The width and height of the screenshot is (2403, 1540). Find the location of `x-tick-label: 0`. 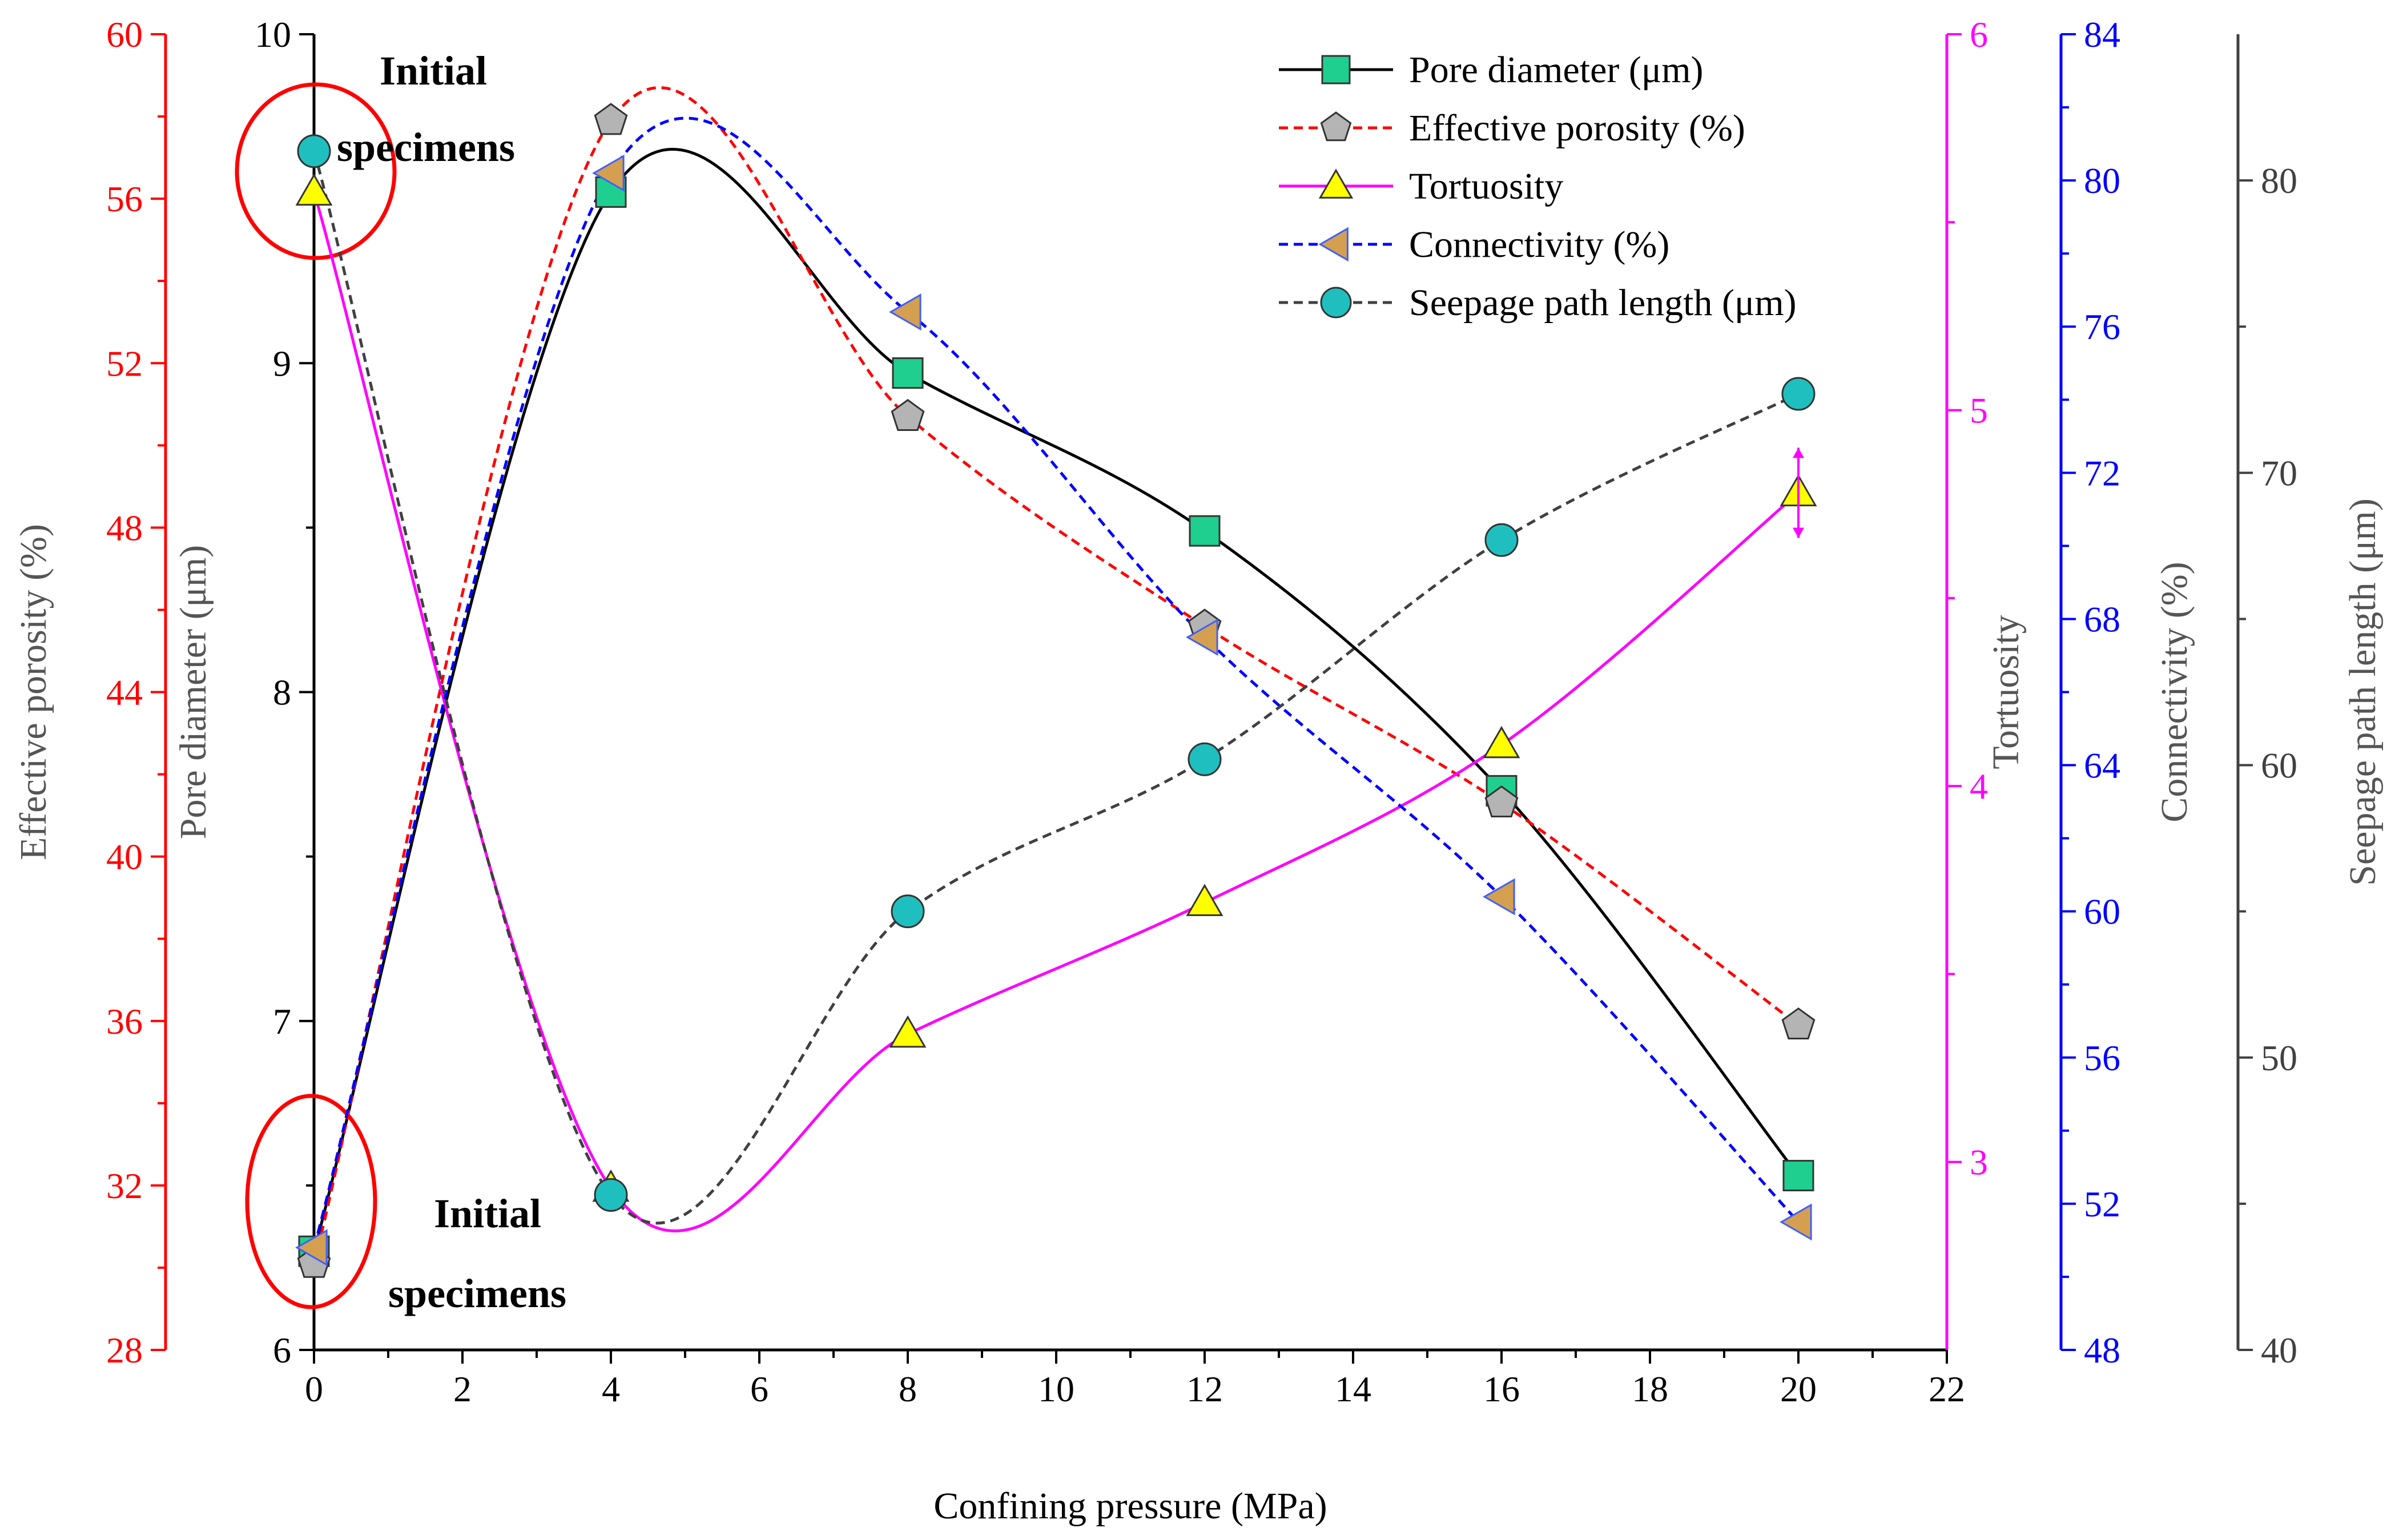

x-tick-label: 0 is located at coordinates (314, 1389).